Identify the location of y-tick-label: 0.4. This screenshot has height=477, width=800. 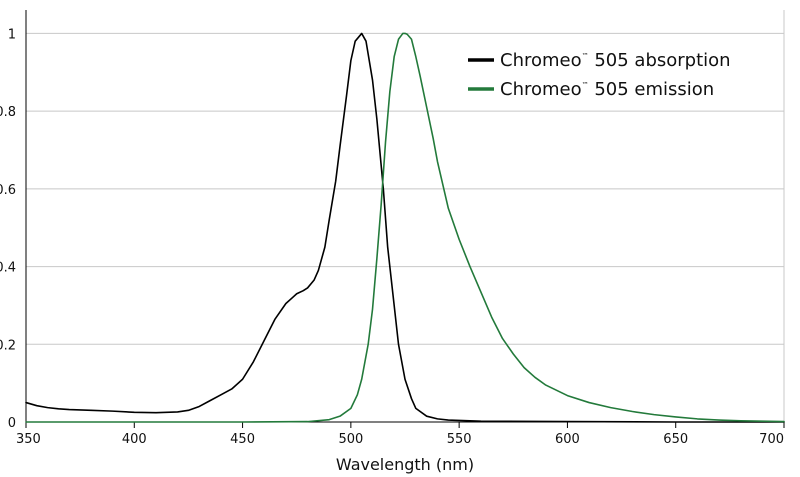
(8, 268).